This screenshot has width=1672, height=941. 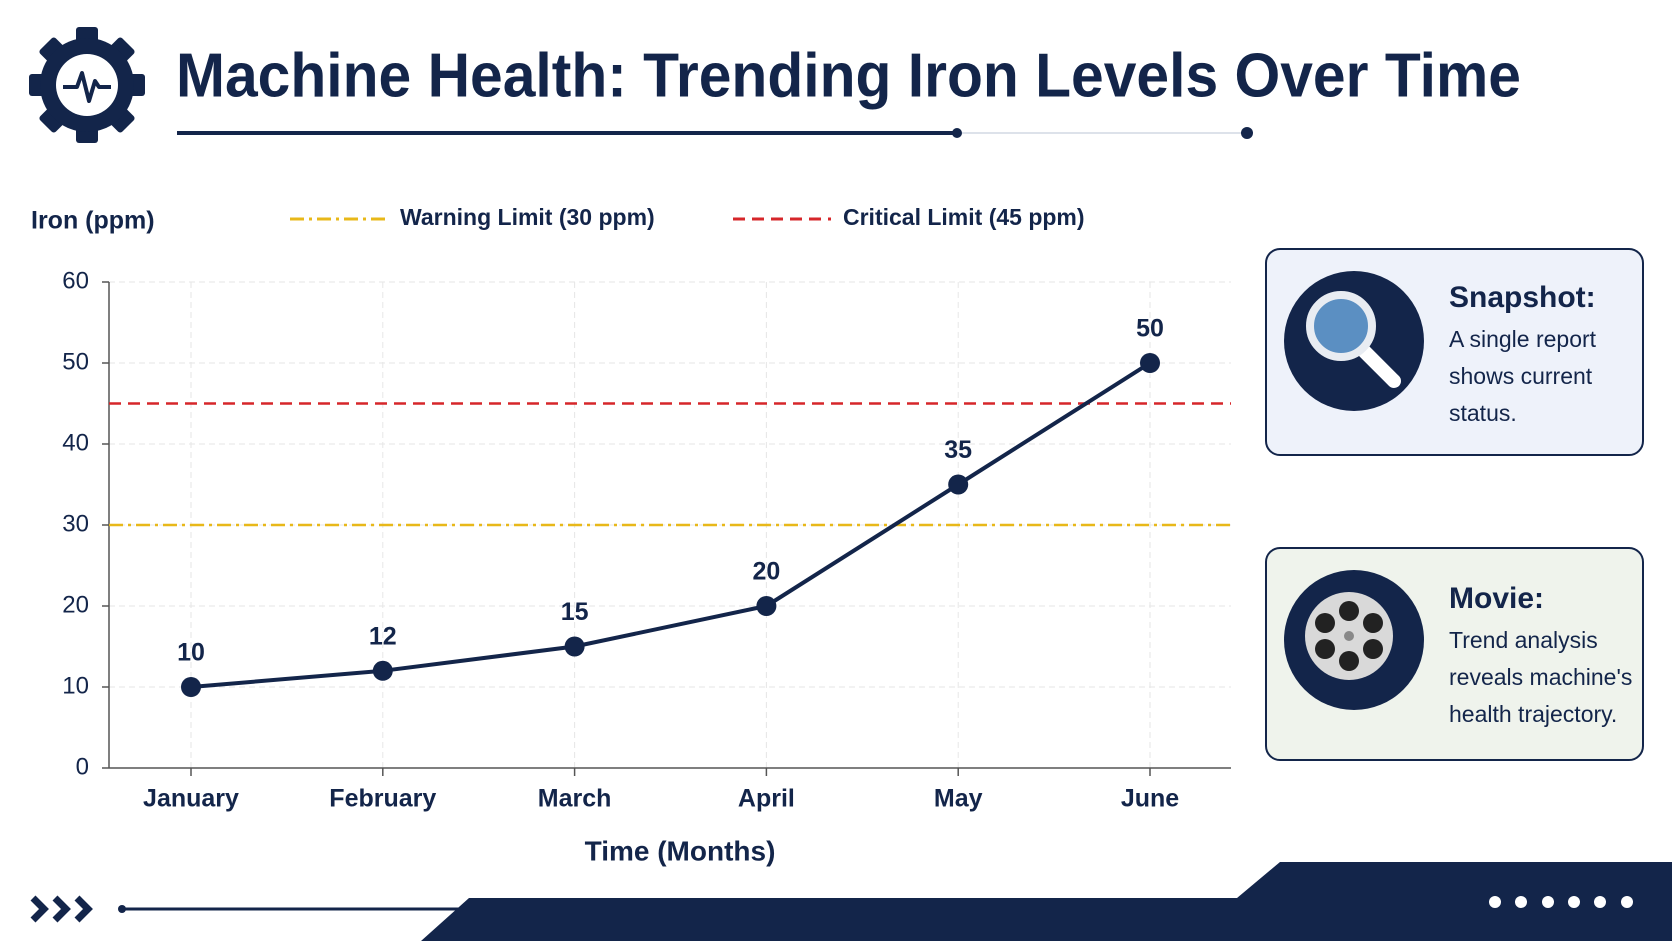 What do you see at coordinates (75, 523) in the screenshot?
I see `y-tick-label: 30` at bounding box center [75, 523].